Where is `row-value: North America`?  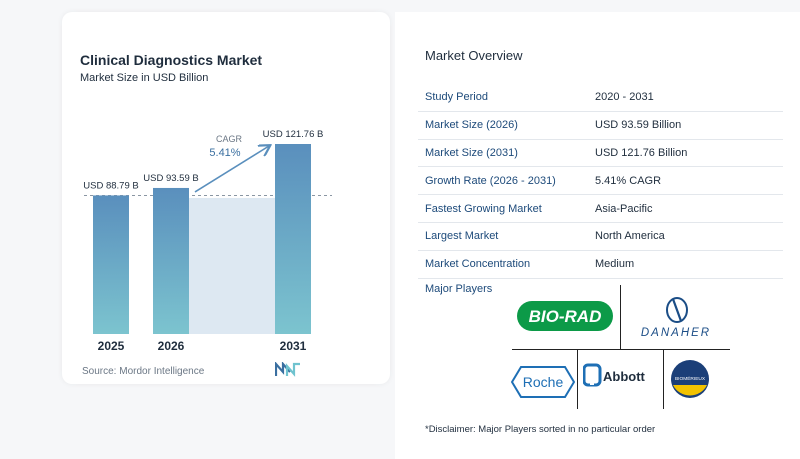
row-value: North America is located at coordinates (630, 236).